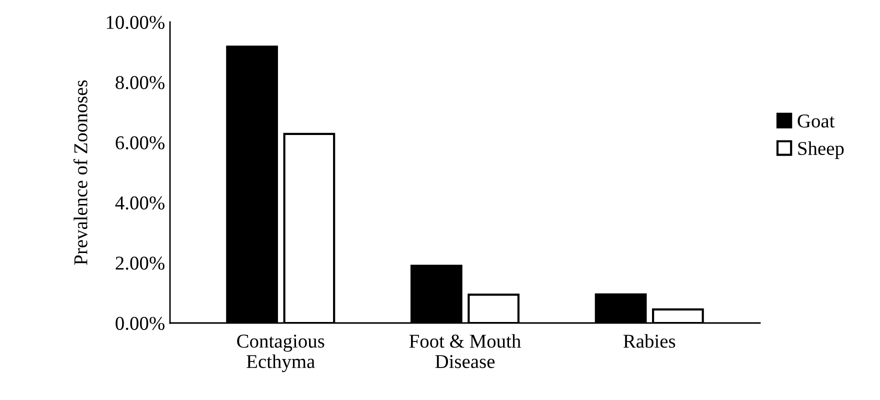 The height and width of the screenshot is (400, 880). What do you see at coordinates (140, 323) in the screenshot?
I see `y-tick-label: 0.00%` at bounding box center [140, 323].